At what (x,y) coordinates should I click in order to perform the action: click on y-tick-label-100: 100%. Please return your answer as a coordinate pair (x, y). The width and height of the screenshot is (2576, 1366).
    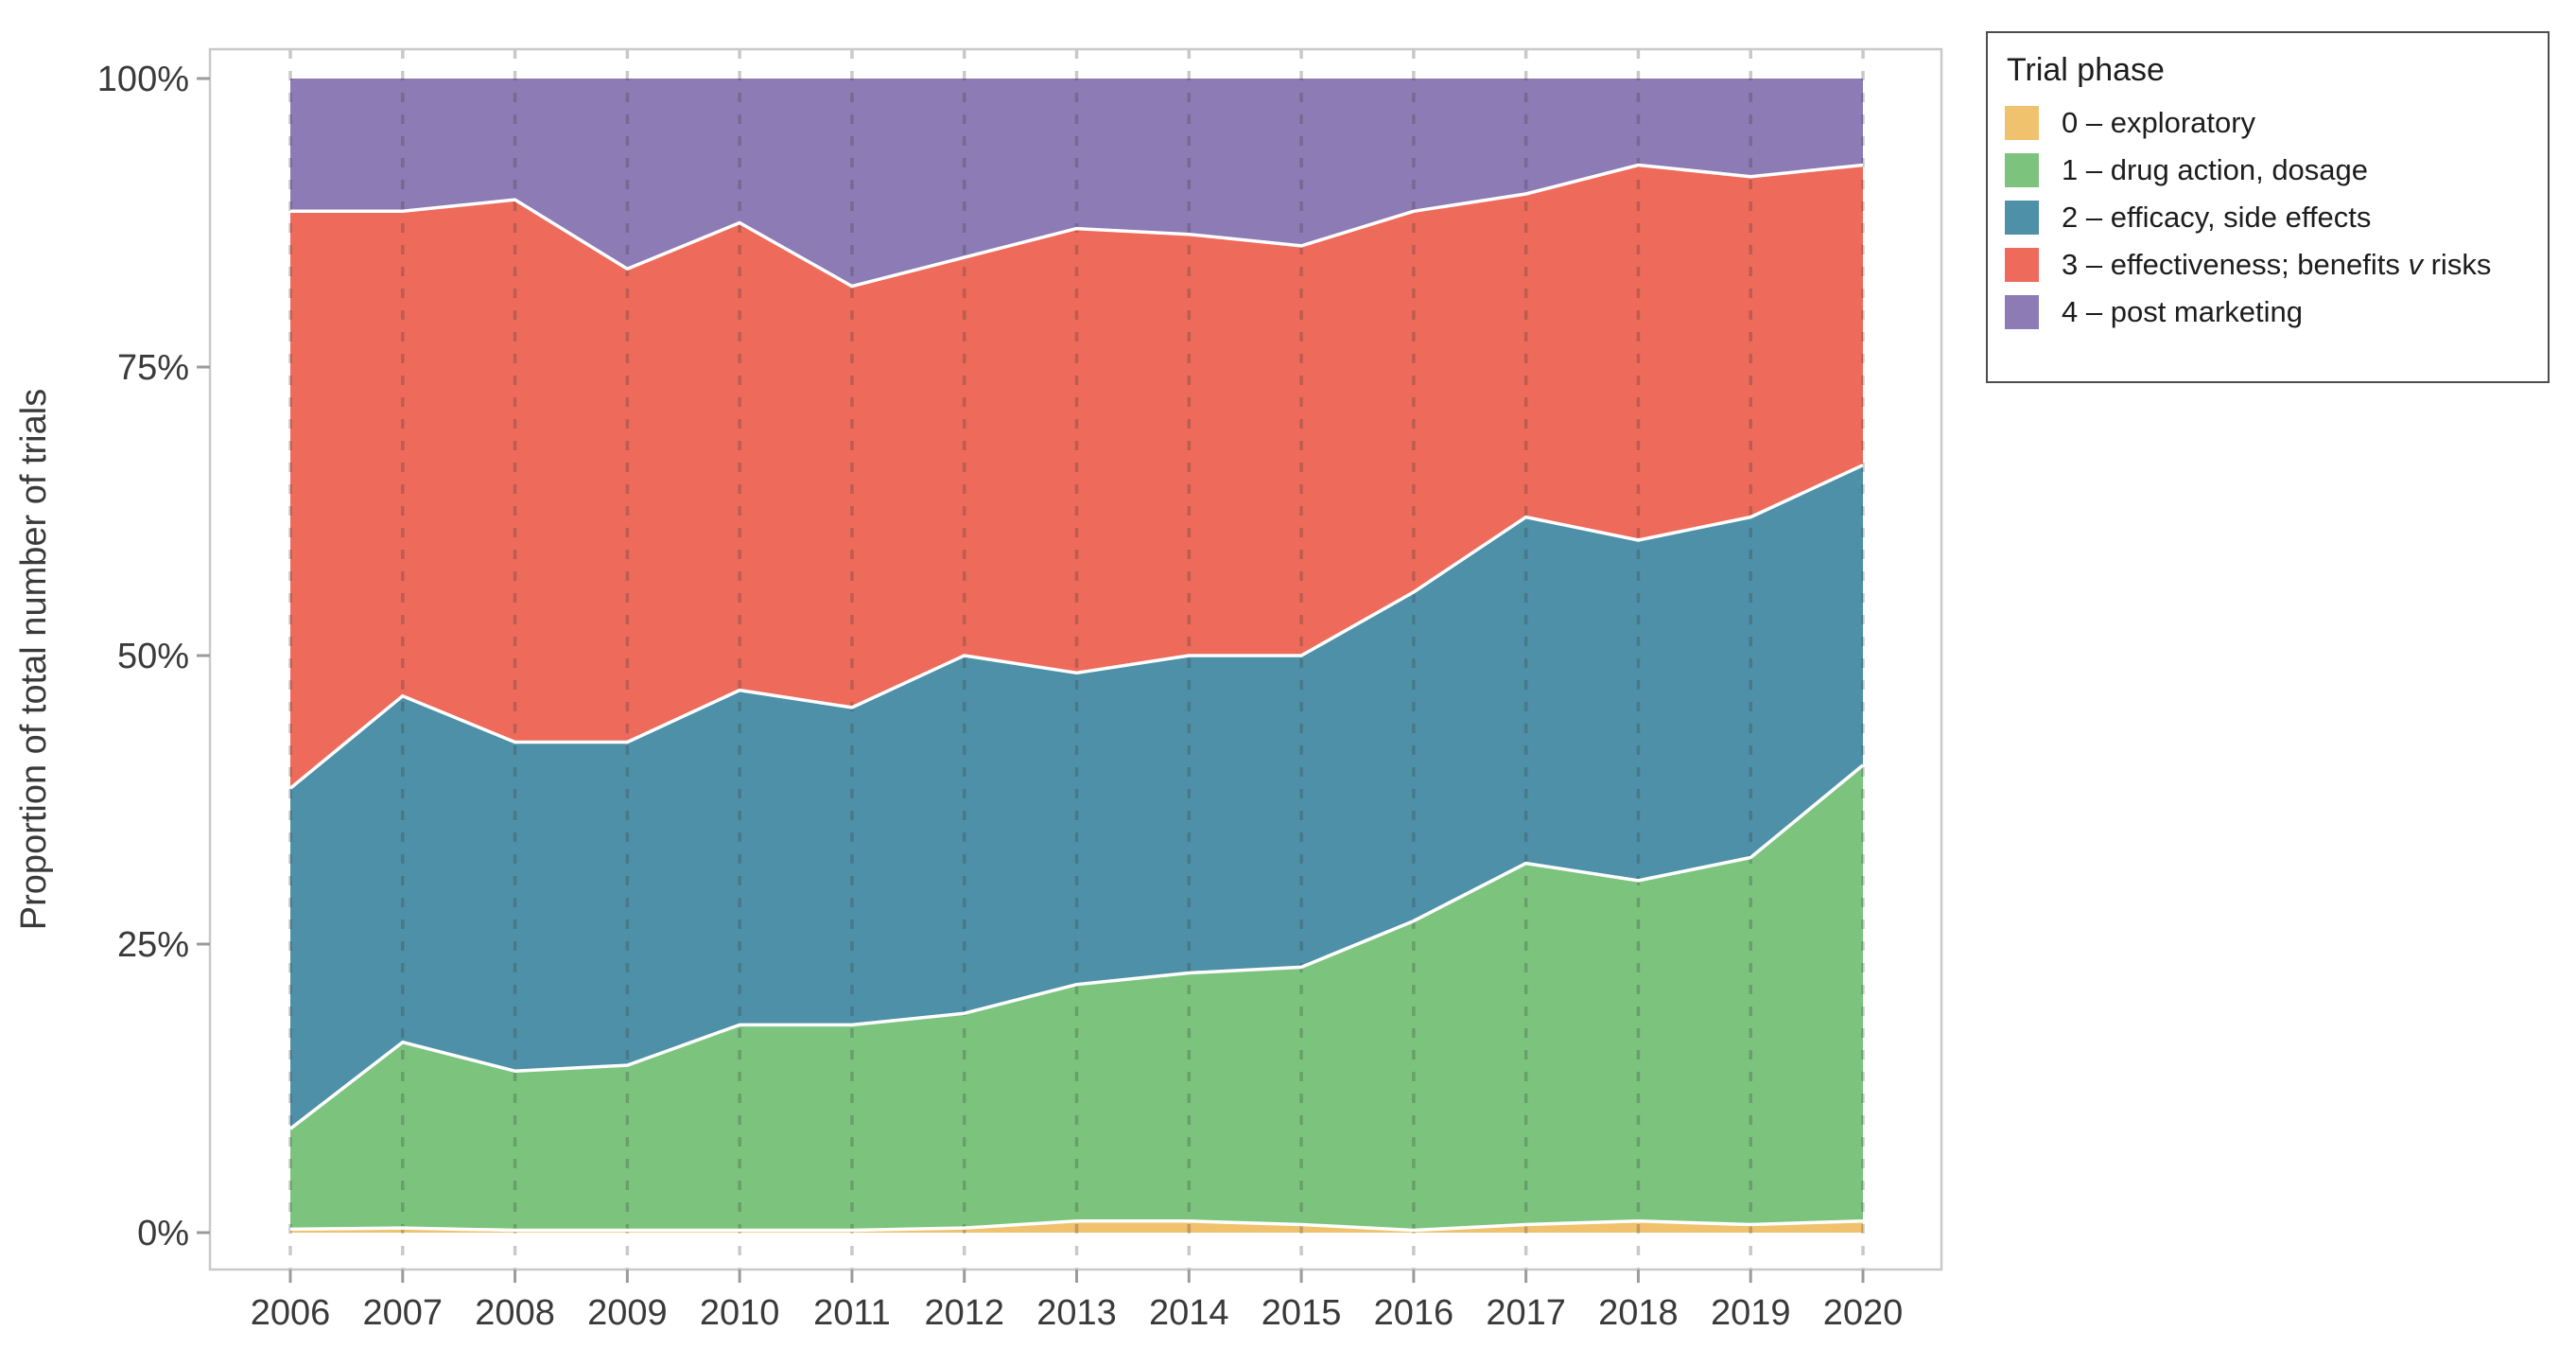
    Looking at the image, I should click on (143, 80).